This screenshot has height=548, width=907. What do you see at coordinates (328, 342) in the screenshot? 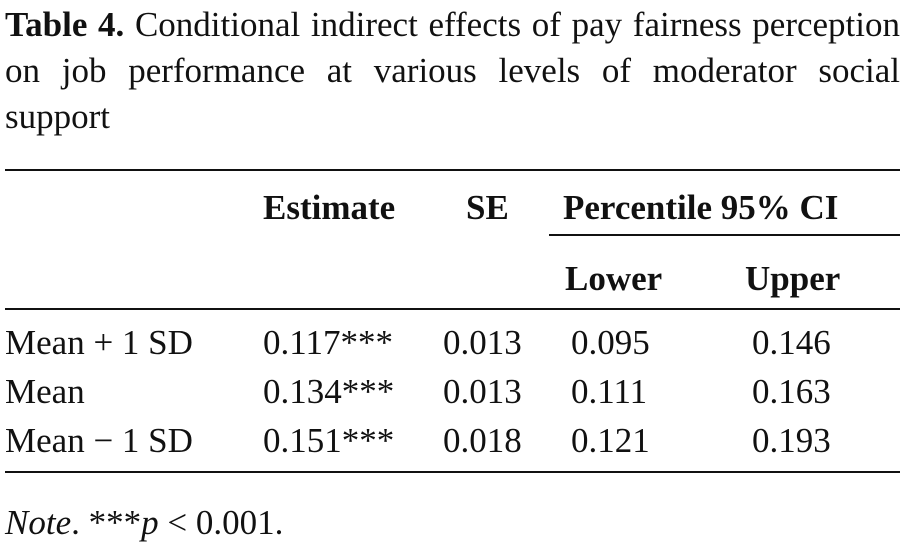
I see `row-estimate: 0.117***` at bounding box center [328, 342].